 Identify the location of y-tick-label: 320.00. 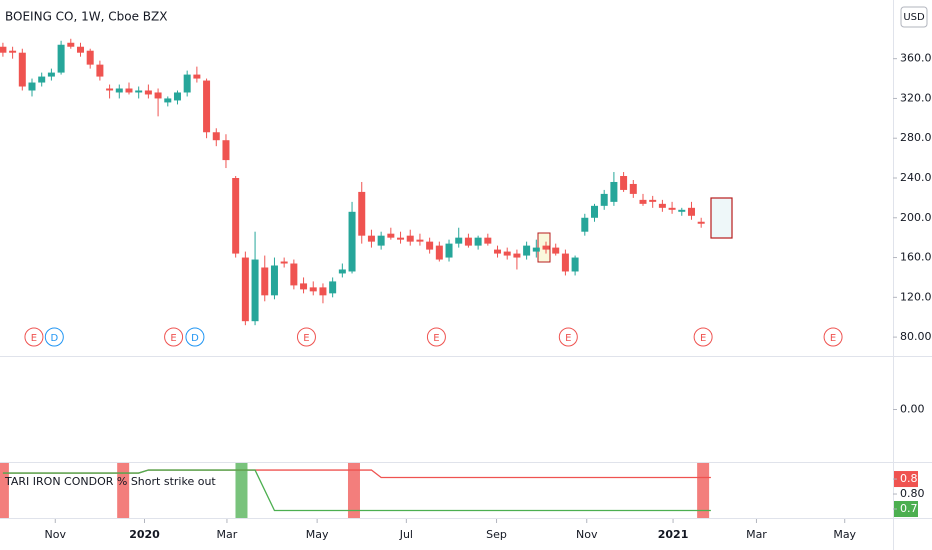
(916, 97).